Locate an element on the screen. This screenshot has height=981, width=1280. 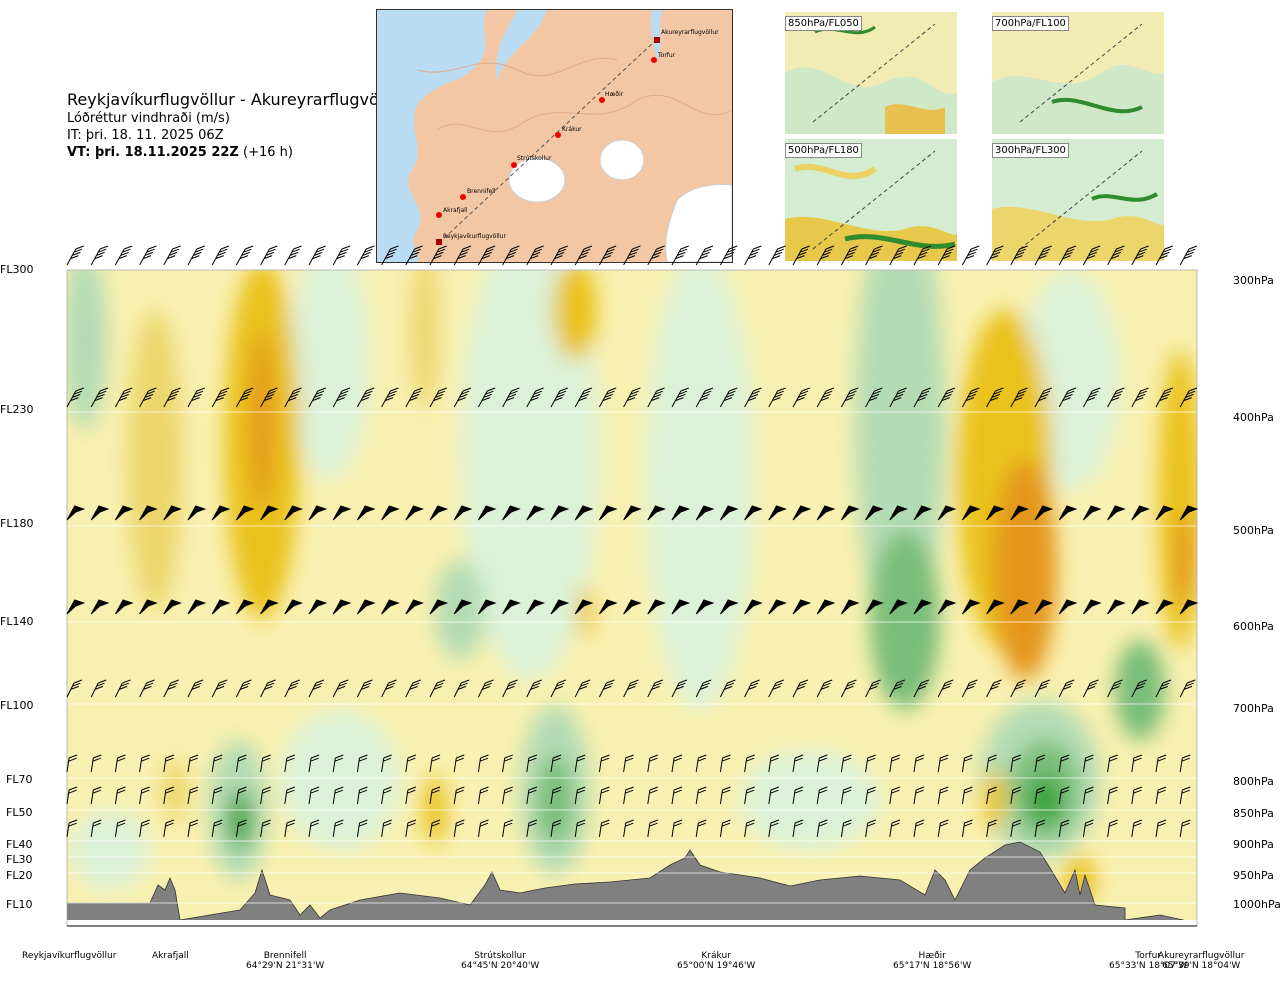
field-subtitle: Lóðréttur vindhraði (m/s) is located at coordinates (148, 118).